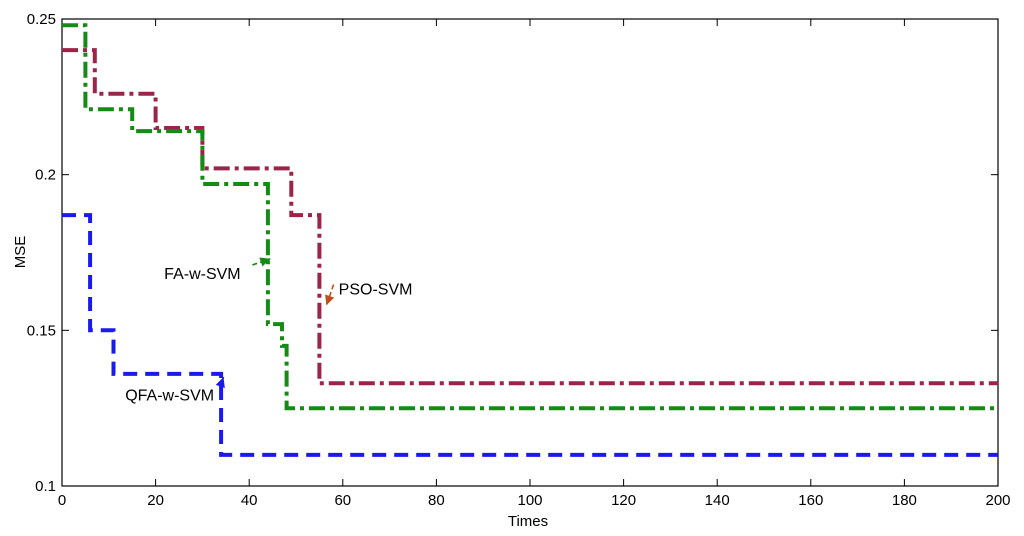 The image size is (1024, 536). Describe the element at coordinates (41, 330) in the screenshot. I see `y-tick-label: 0.15` at that location.